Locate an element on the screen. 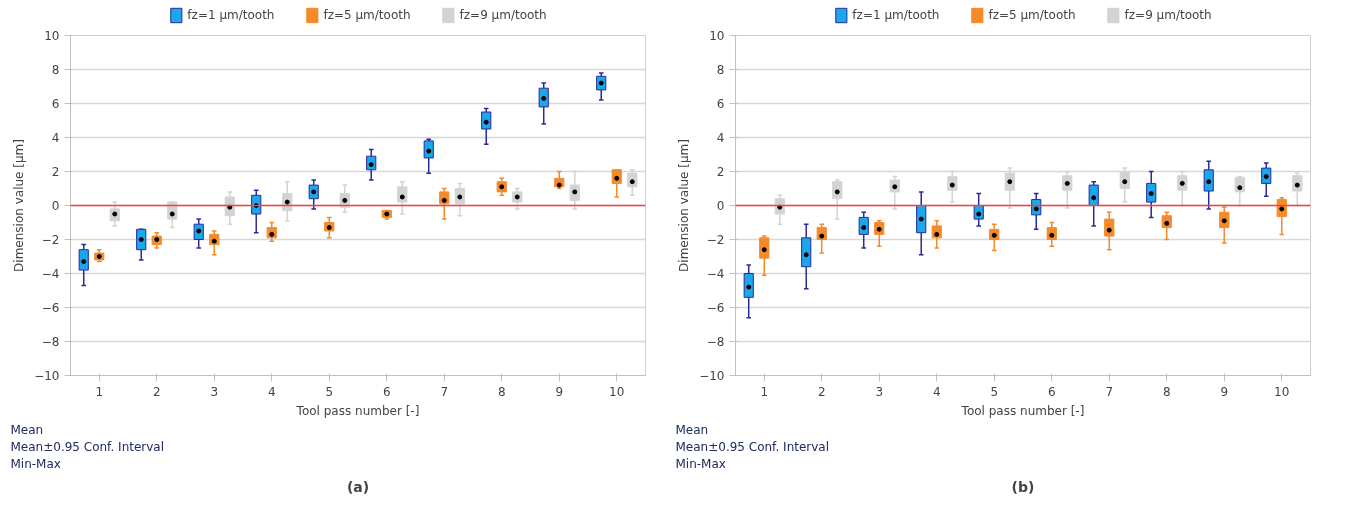 The image size is (1360, 526). text: (b) is located at coordinates (1023, 486).